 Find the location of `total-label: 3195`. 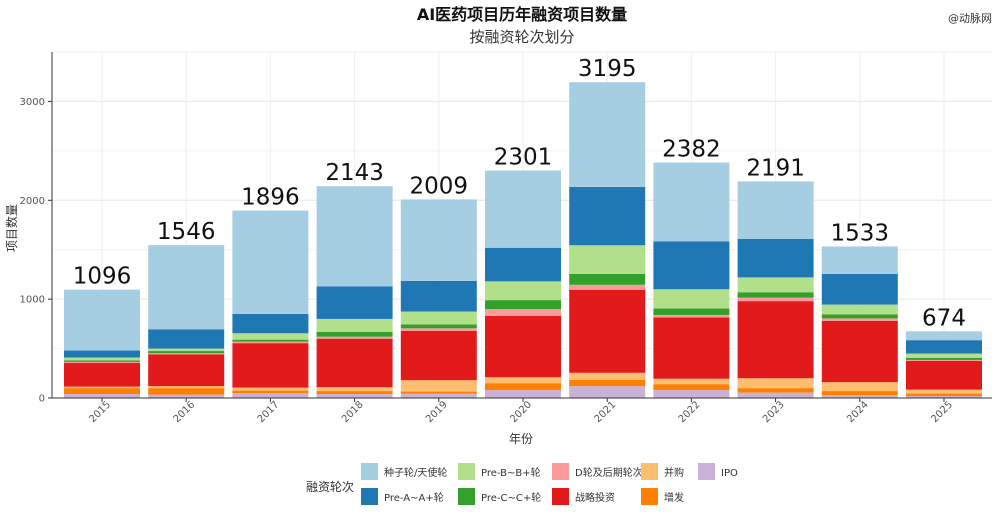

total-label: 3195 is located at coordinates (607, 69).